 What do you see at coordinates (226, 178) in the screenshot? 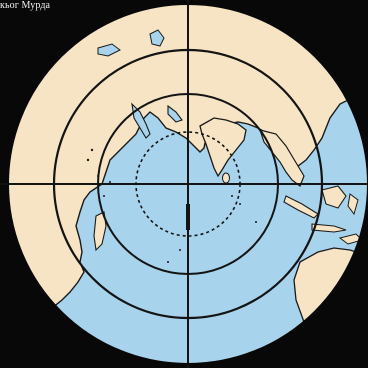
I see `island-sri-lanka` at bounding box center [226, 178].